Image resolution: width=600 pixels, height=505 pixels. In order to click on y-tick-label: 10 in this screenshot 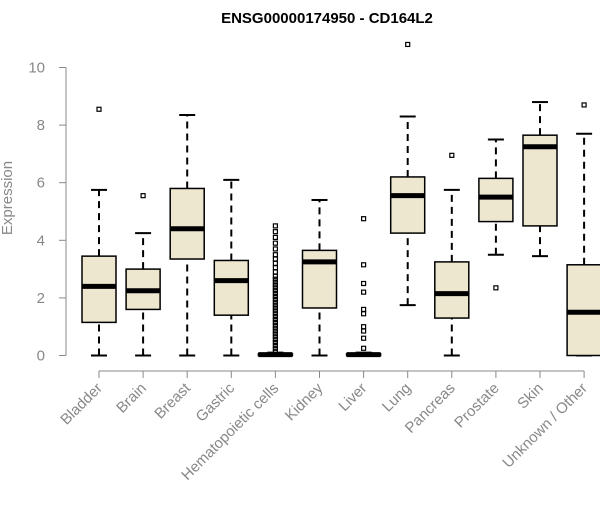, I will do `click(36, 68)`.